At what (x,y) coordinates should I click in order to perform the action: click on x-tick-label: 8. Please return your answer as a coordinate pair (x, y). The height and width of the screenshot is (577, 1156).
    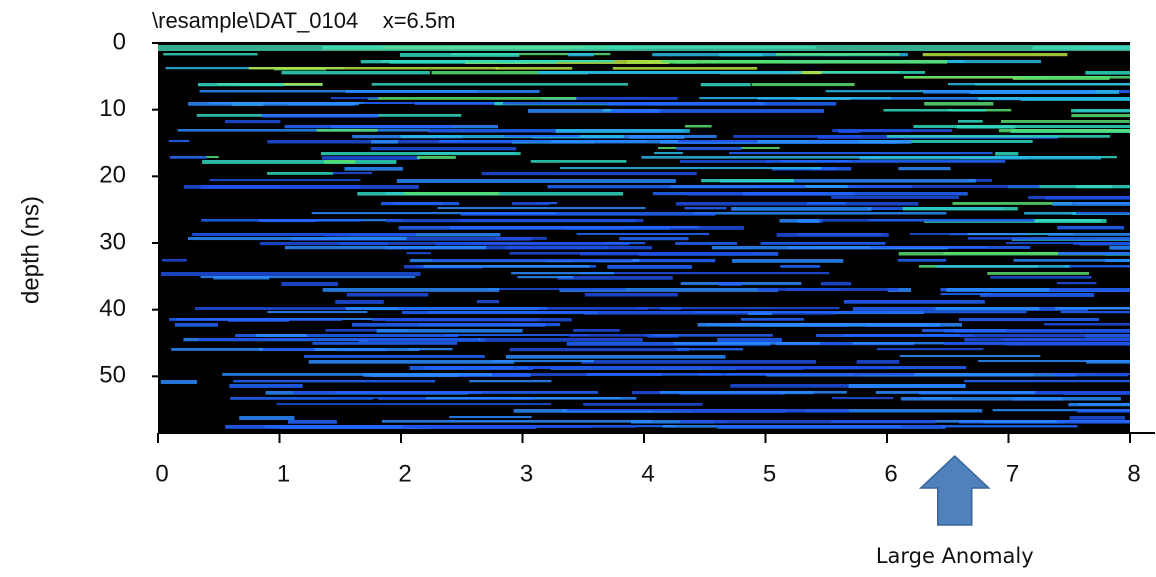
    Looking at the image, I should click on (1133, 473).